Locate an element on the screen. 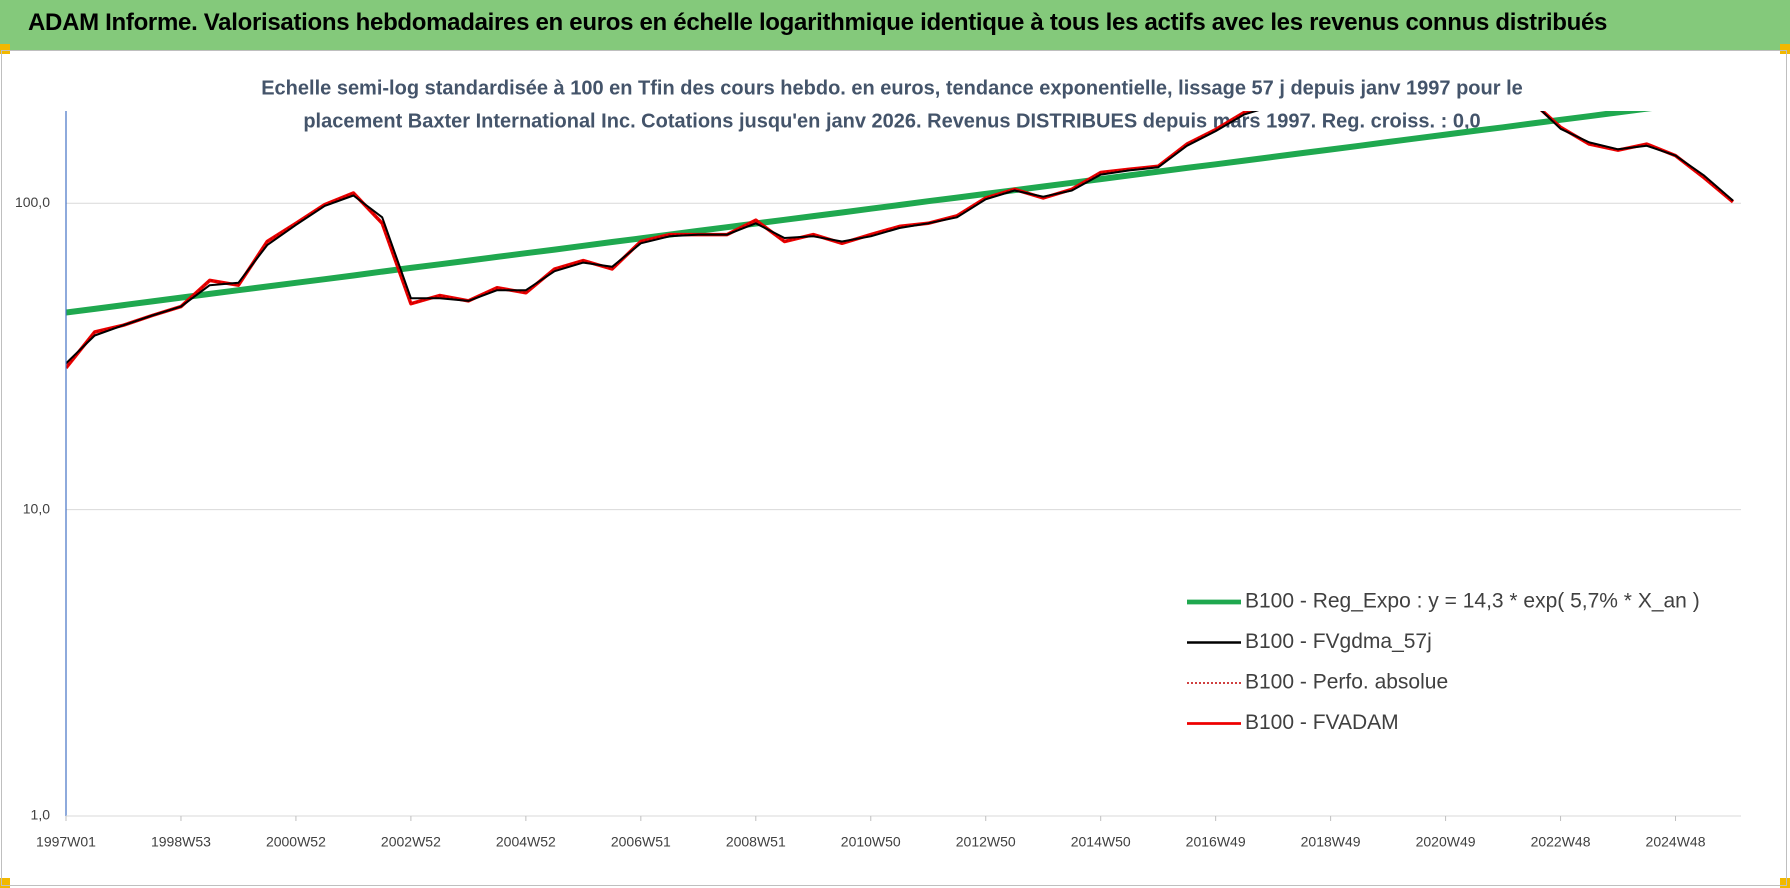  legend-label: B100 - Perfo. absolue is located at coordinates (1346, 682).